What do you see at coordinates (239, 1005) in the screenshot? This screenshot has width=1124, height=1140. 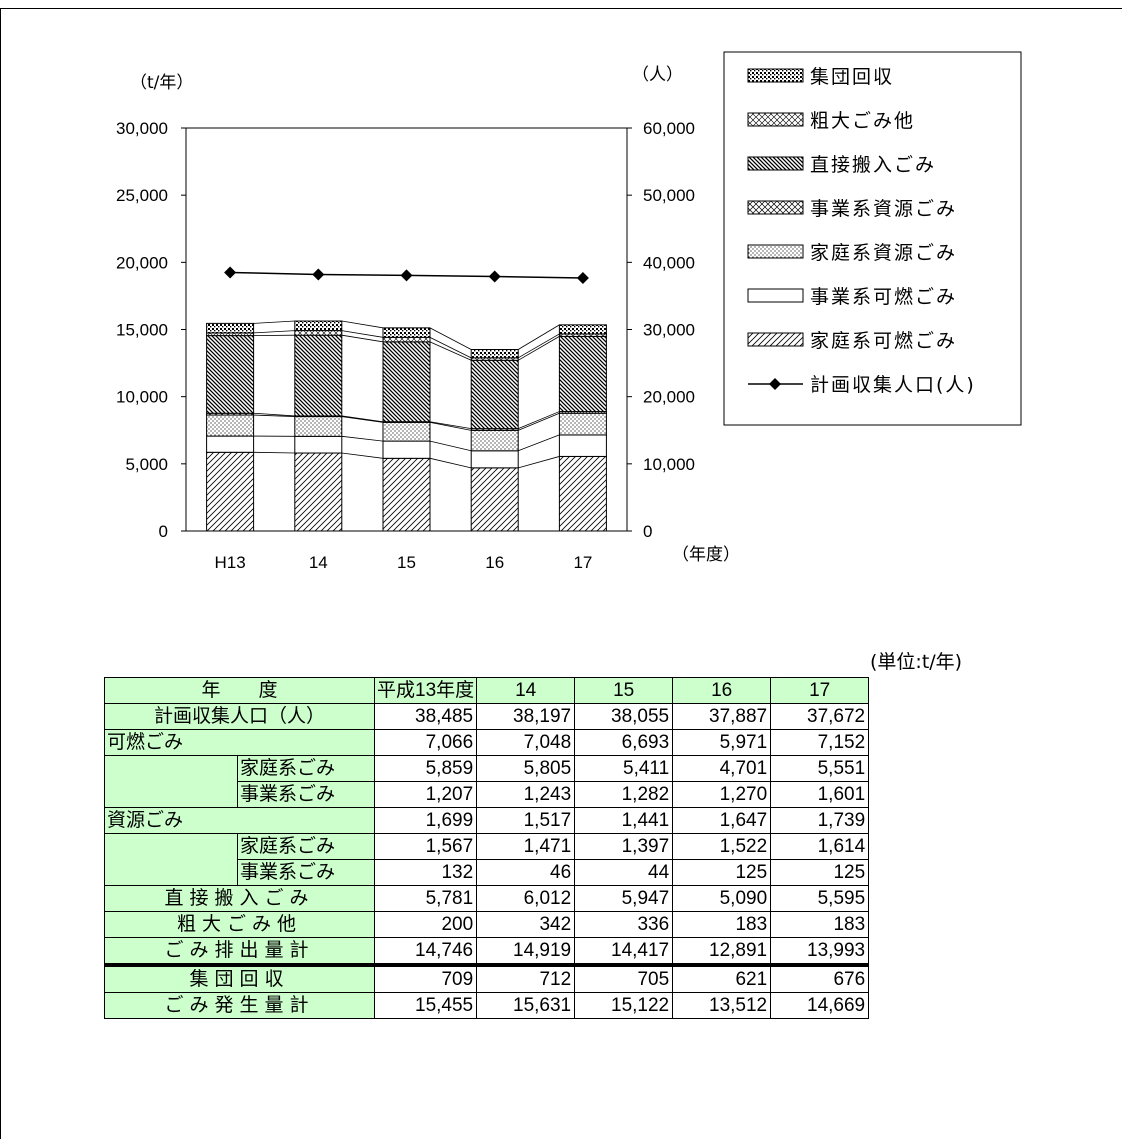 I see `row-label: ごみ発生量計` at bounding box center [239, 1005].